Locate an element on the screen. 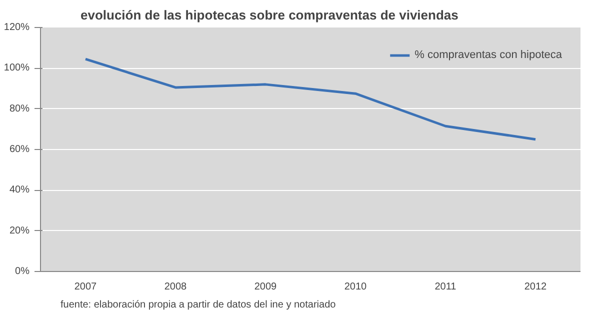 The width and height of the screenshot is (610, 320). x-tick-label: 2012 is located at coordinates (536, 287).